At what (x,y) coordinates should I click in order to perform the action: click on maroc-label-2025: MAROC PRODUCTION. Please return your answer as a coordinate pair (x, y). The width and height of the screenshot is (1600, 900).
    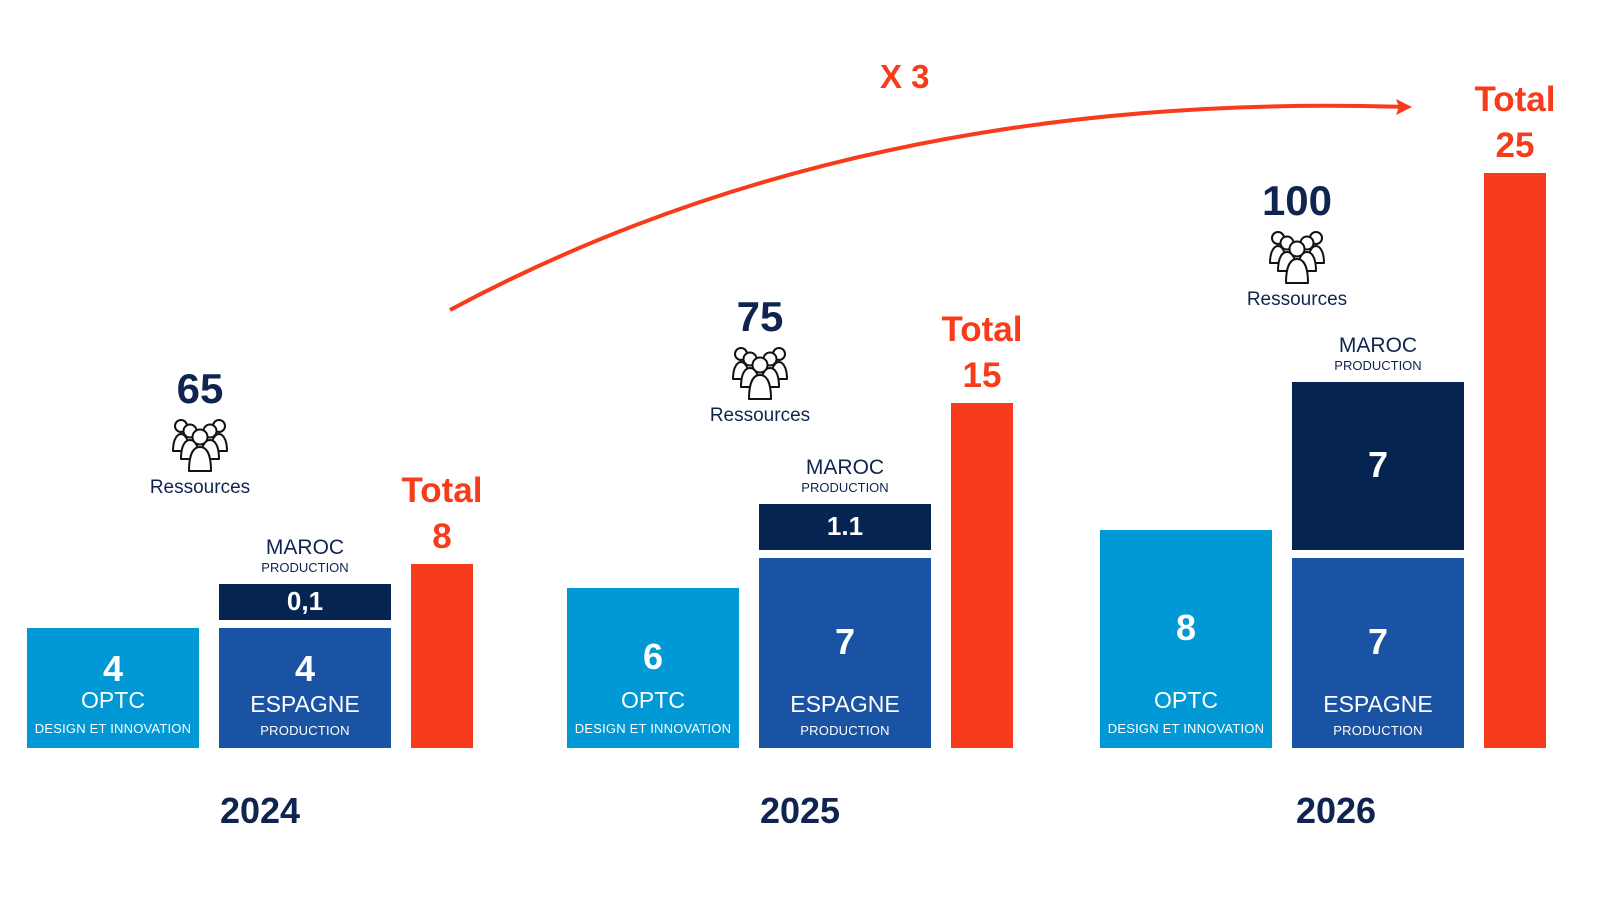
    Looking at the image, I should click on (845, 475).